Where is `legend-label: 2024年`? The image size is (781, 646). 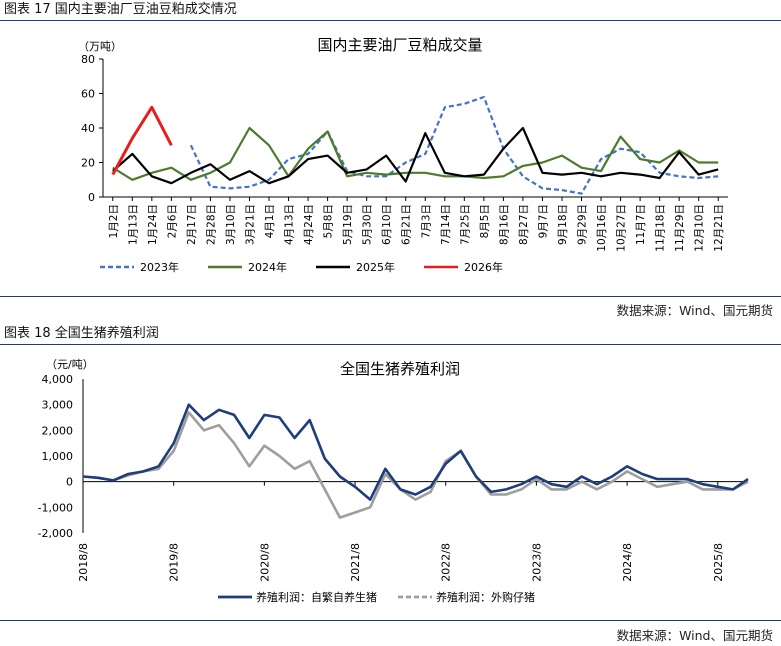
legend-label: 2024年 is located at coordinates (267, 267).